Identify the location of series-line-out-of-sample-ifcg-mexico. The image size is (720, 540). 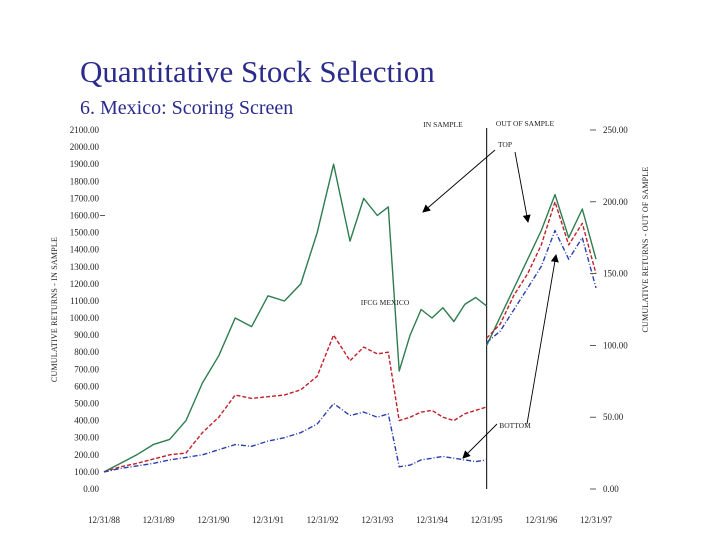
(541, 270).